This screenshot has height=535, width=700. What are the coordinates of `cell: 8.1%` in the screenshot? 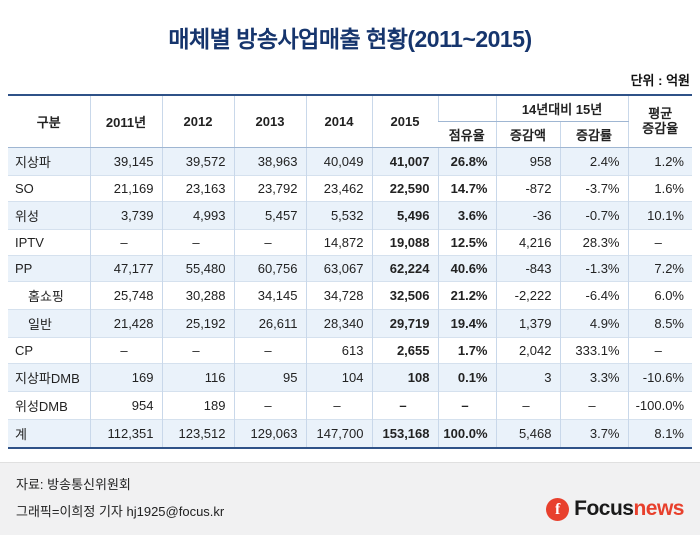 It's located at (659, 433).